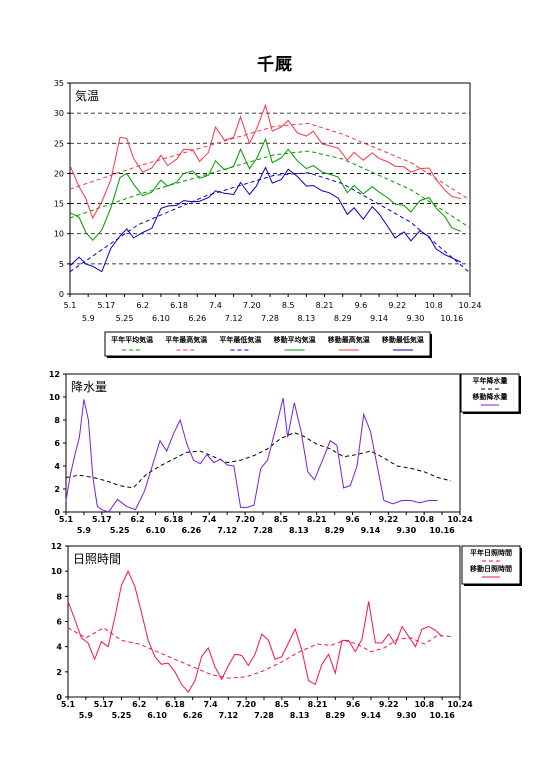  What do you see at coordinates (59, 113) in the screenshot?
I see `y-tick-label: 30` at bounding box center [59, 113].